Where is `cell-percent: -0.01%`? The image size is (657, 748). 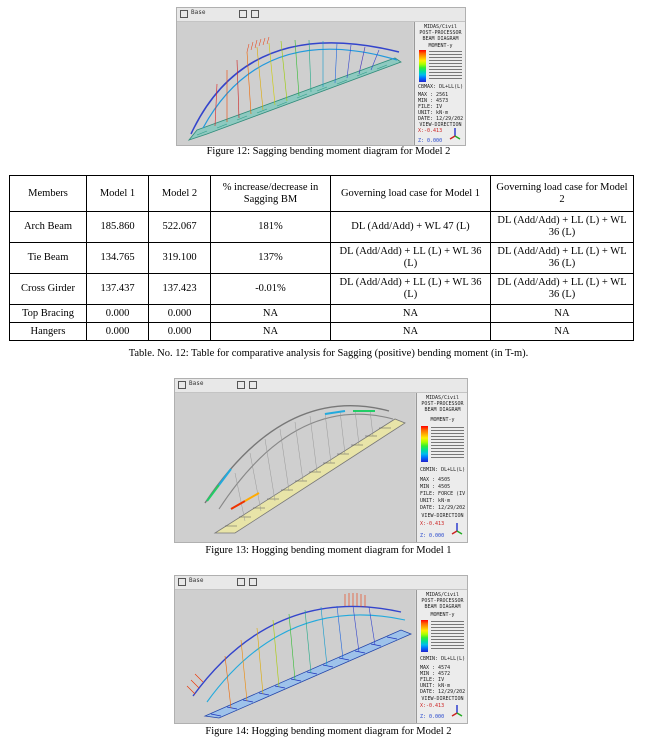 cell-percent: -0.01% is located at coordinates (270, 289).